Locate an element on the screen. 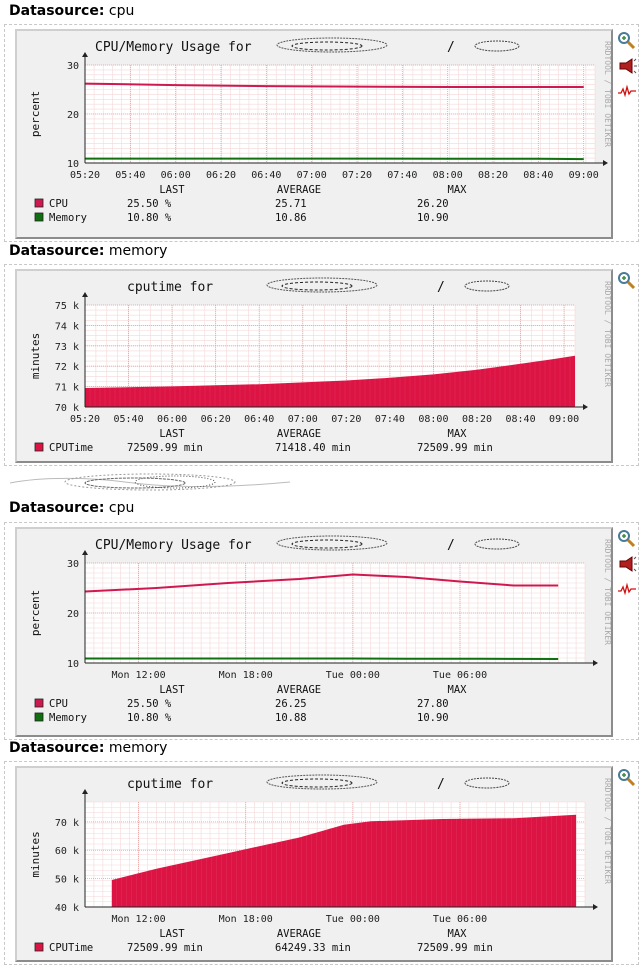 This screenshot has height=965, width=644. legend-max: 27.80 is located at coordinates (433, 704).